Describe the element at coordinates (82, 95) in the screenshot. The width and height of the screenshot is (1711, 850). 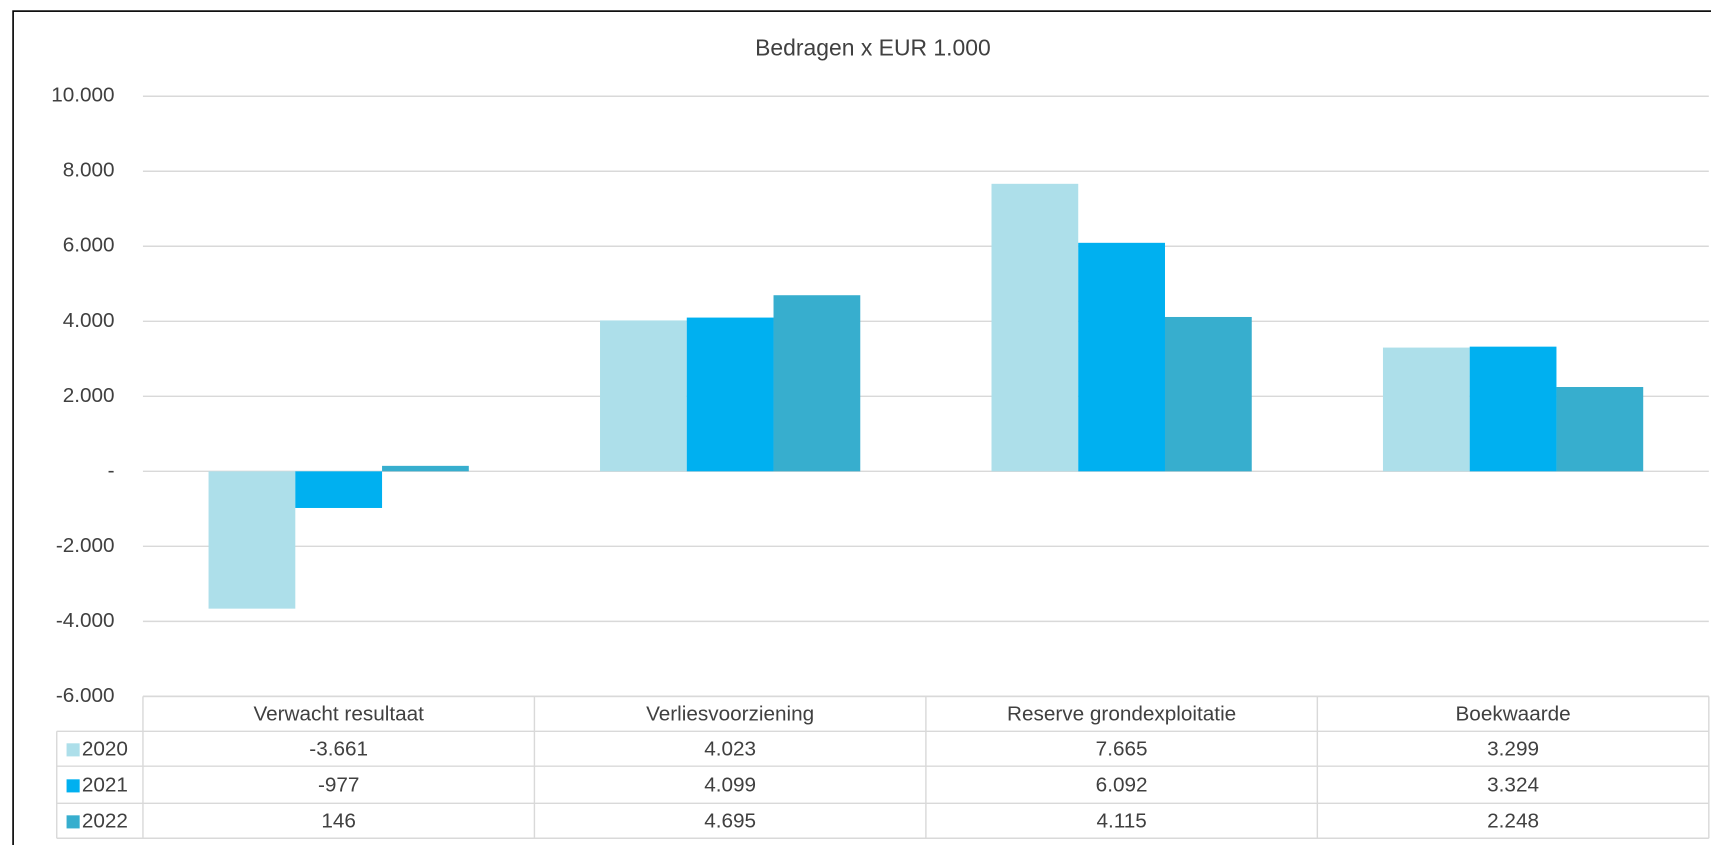
I see `y-tick-label: 10.000` at that location.